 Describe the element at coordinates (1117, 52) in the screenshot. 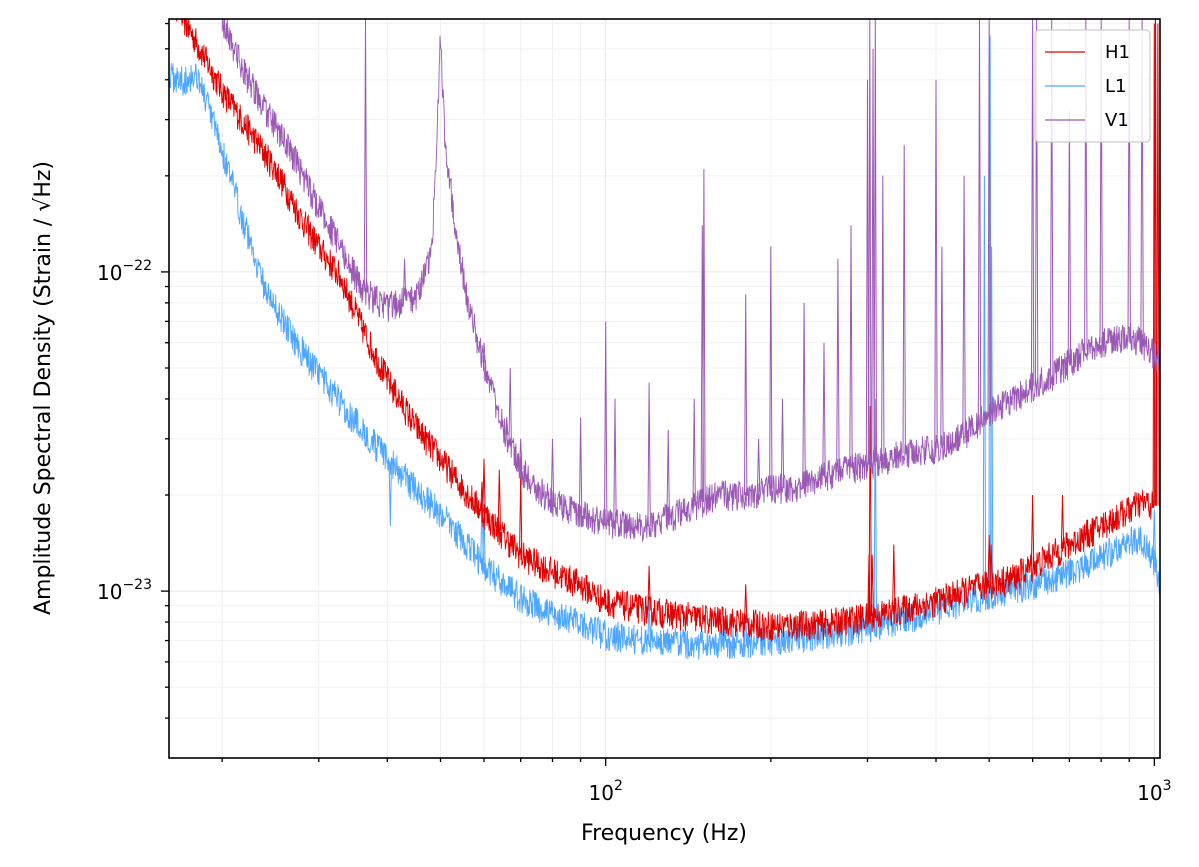

I see `legend-label-h1: H1` at that location.